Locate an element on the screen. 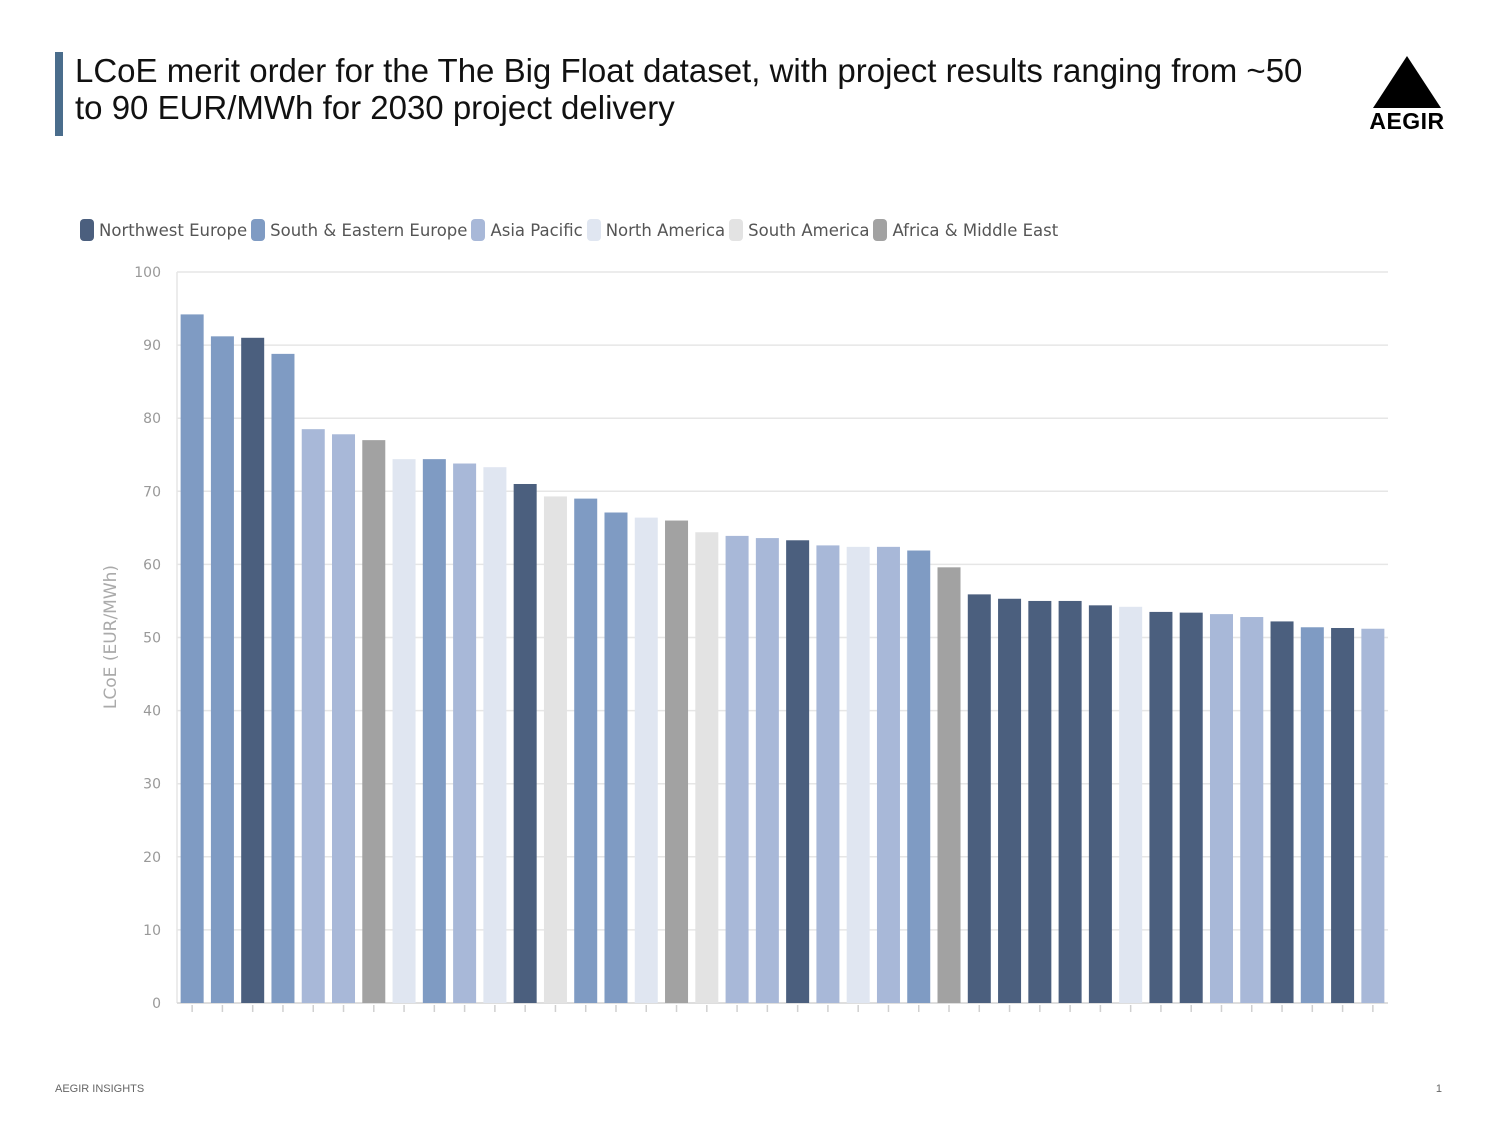 The image size is (1500, 1125). legend-item: Asia Pacific is located at coordinates (527, 230).